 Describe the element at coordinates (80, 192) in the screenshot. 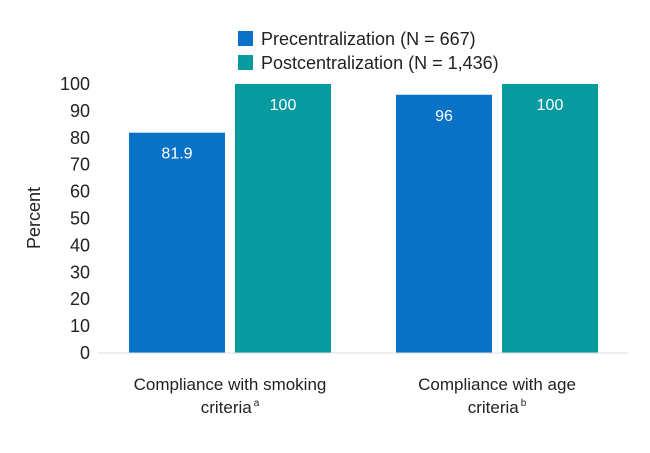

I see `y-tick-label: 60` at that location.